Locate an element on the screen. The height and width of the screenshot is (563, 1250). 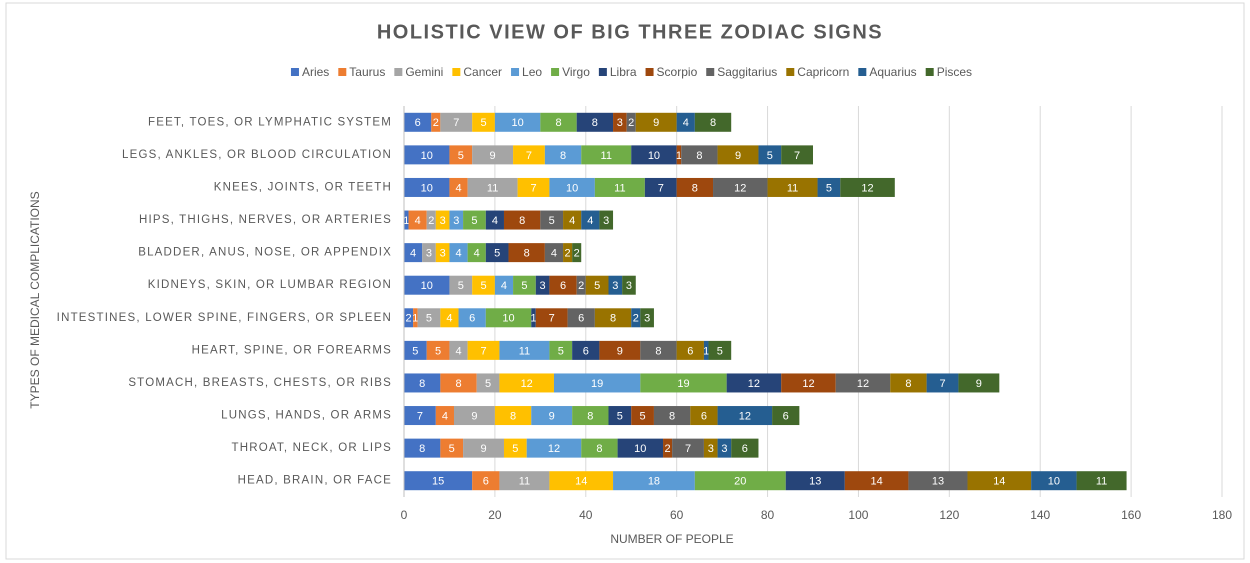
data-label: 15 is located at coordinates (438, 482).